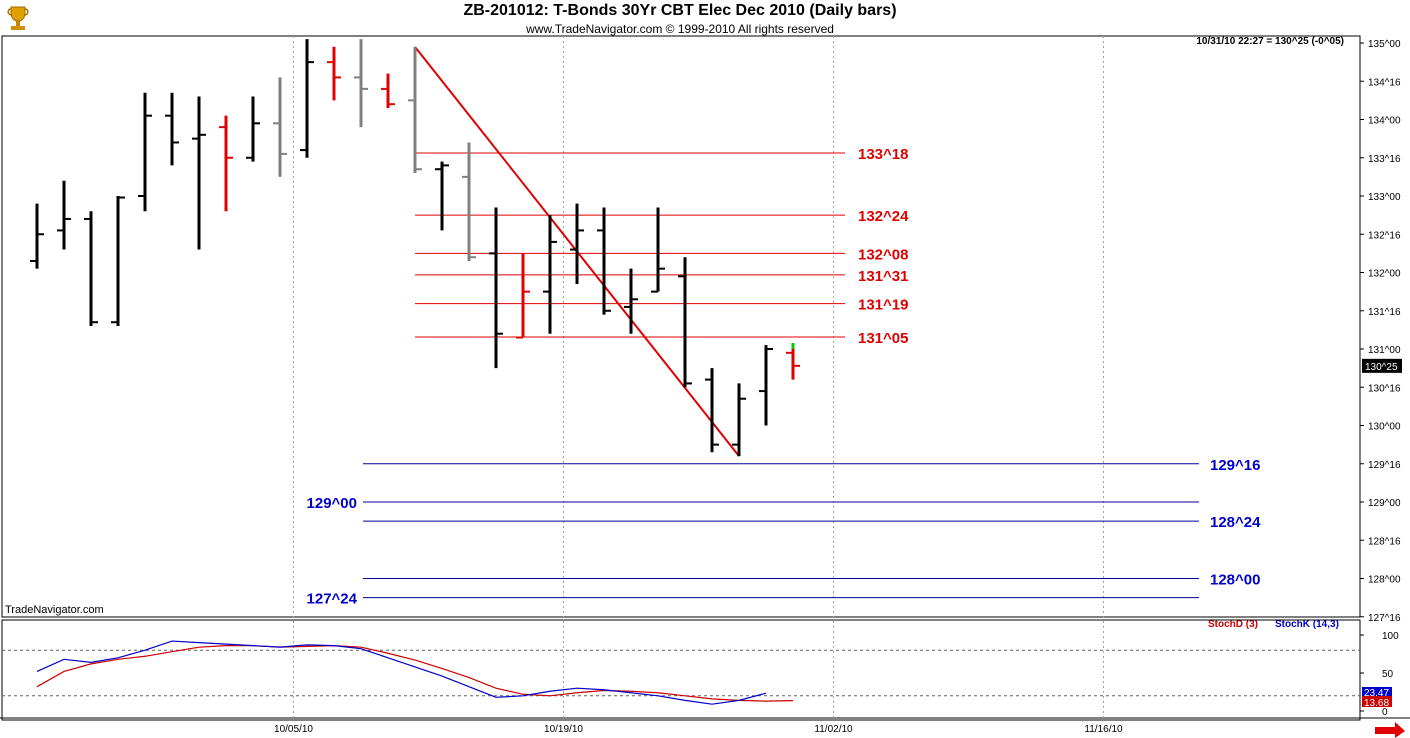  I want to click on legend-stochd: StochD (3), so click(1233, 624).